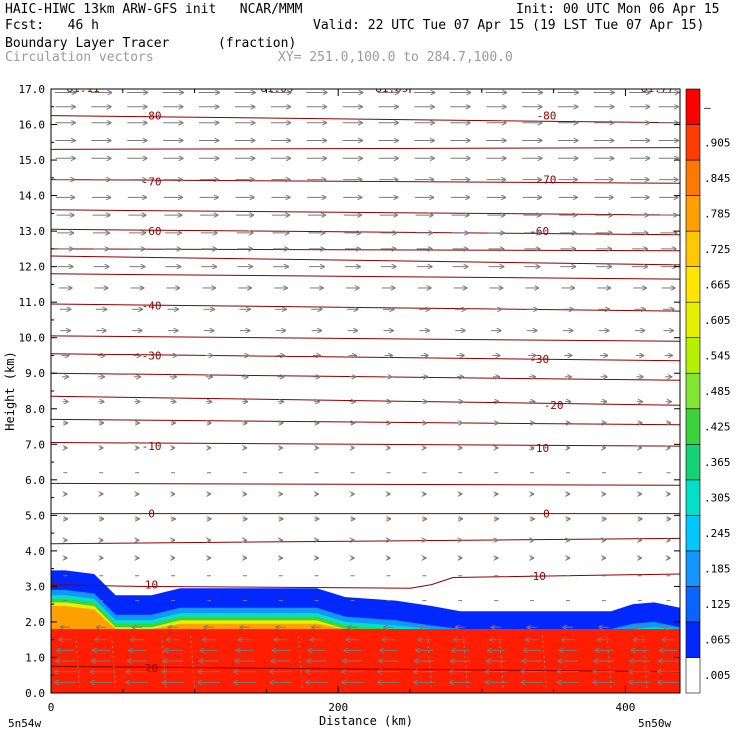 The image size is (740, 740). Describe the element at coordinates (717, 462) in the screenshot. I see `colorbar-label-6: .365` at that location.